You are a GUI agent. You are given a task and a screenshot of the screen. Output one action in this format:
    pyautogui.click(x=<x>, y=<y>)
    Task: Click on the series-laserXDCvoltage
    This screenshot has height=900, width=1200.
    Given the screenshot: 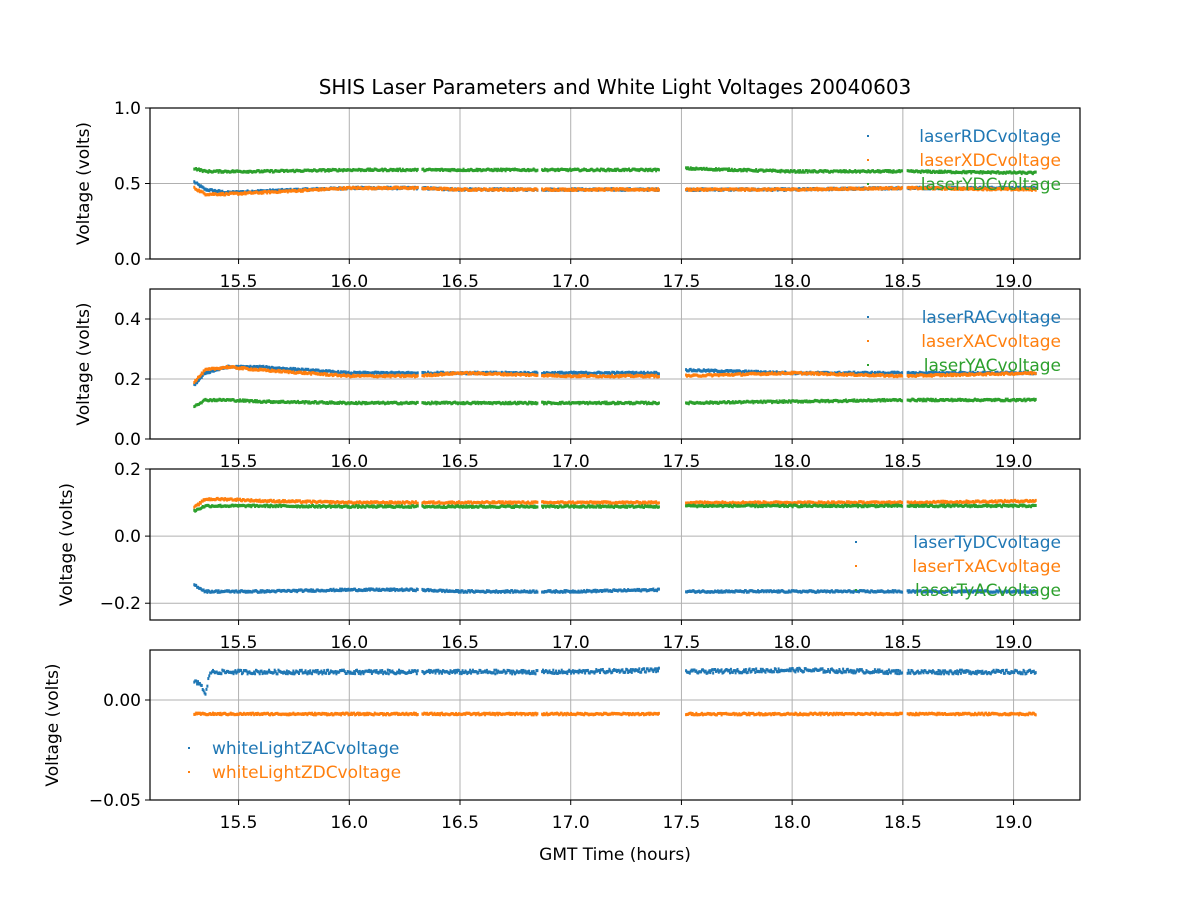 What is the action you would take?
    pyautogui.click(x=615, y=191)
    